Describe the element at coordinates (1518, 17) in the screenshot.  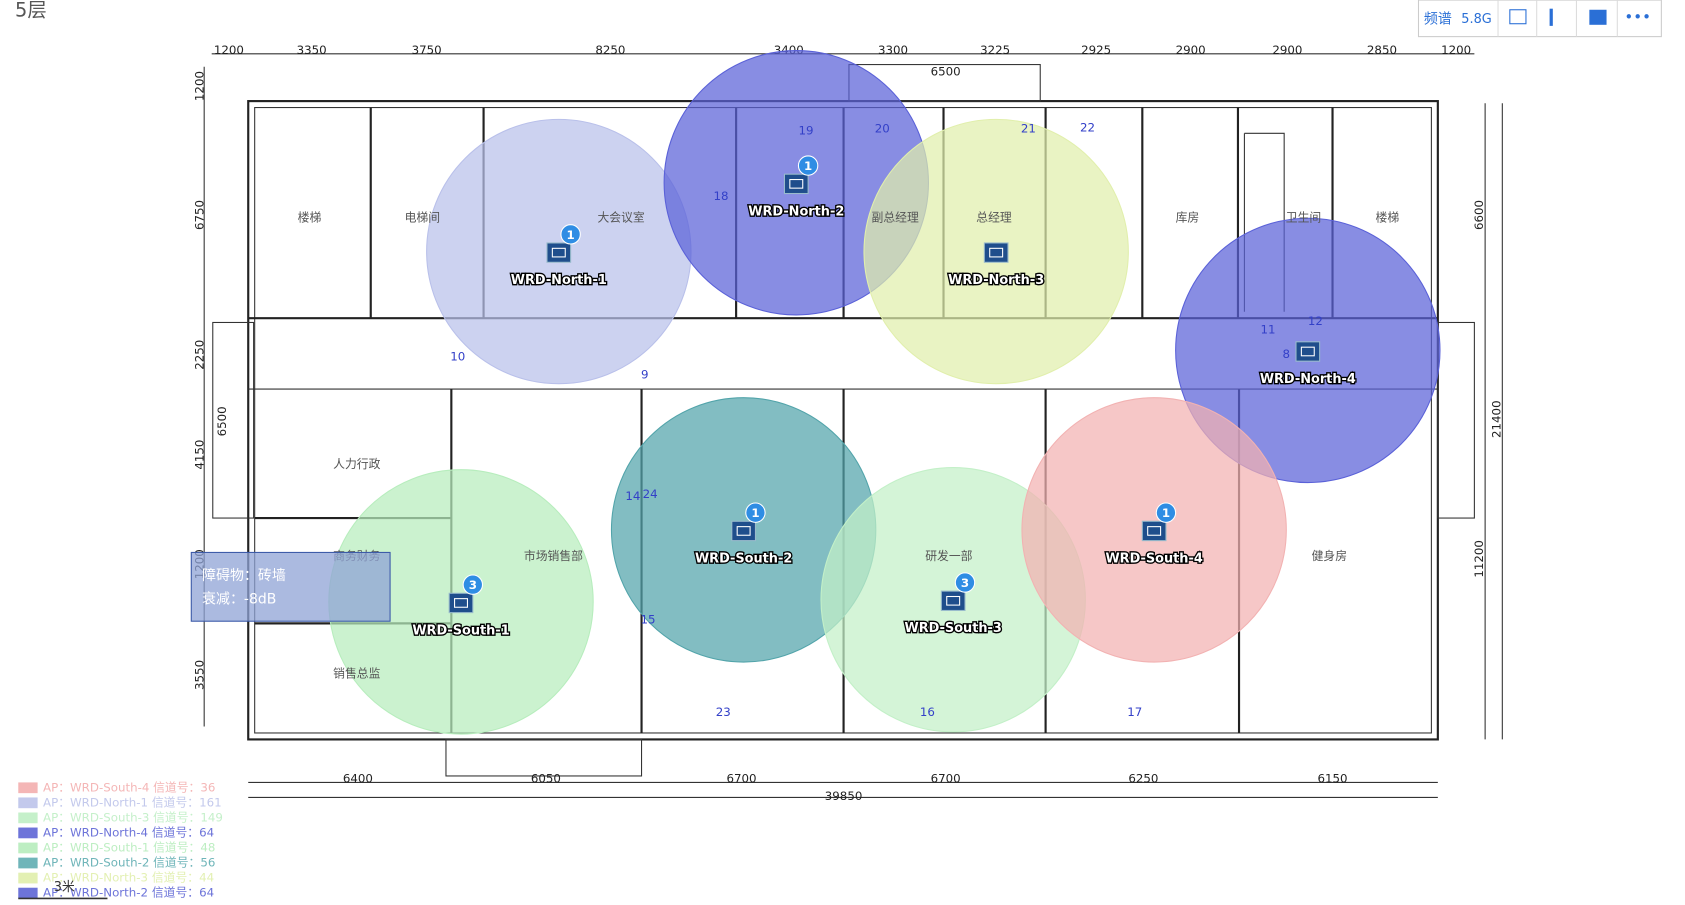
I see `image-button` at that location.